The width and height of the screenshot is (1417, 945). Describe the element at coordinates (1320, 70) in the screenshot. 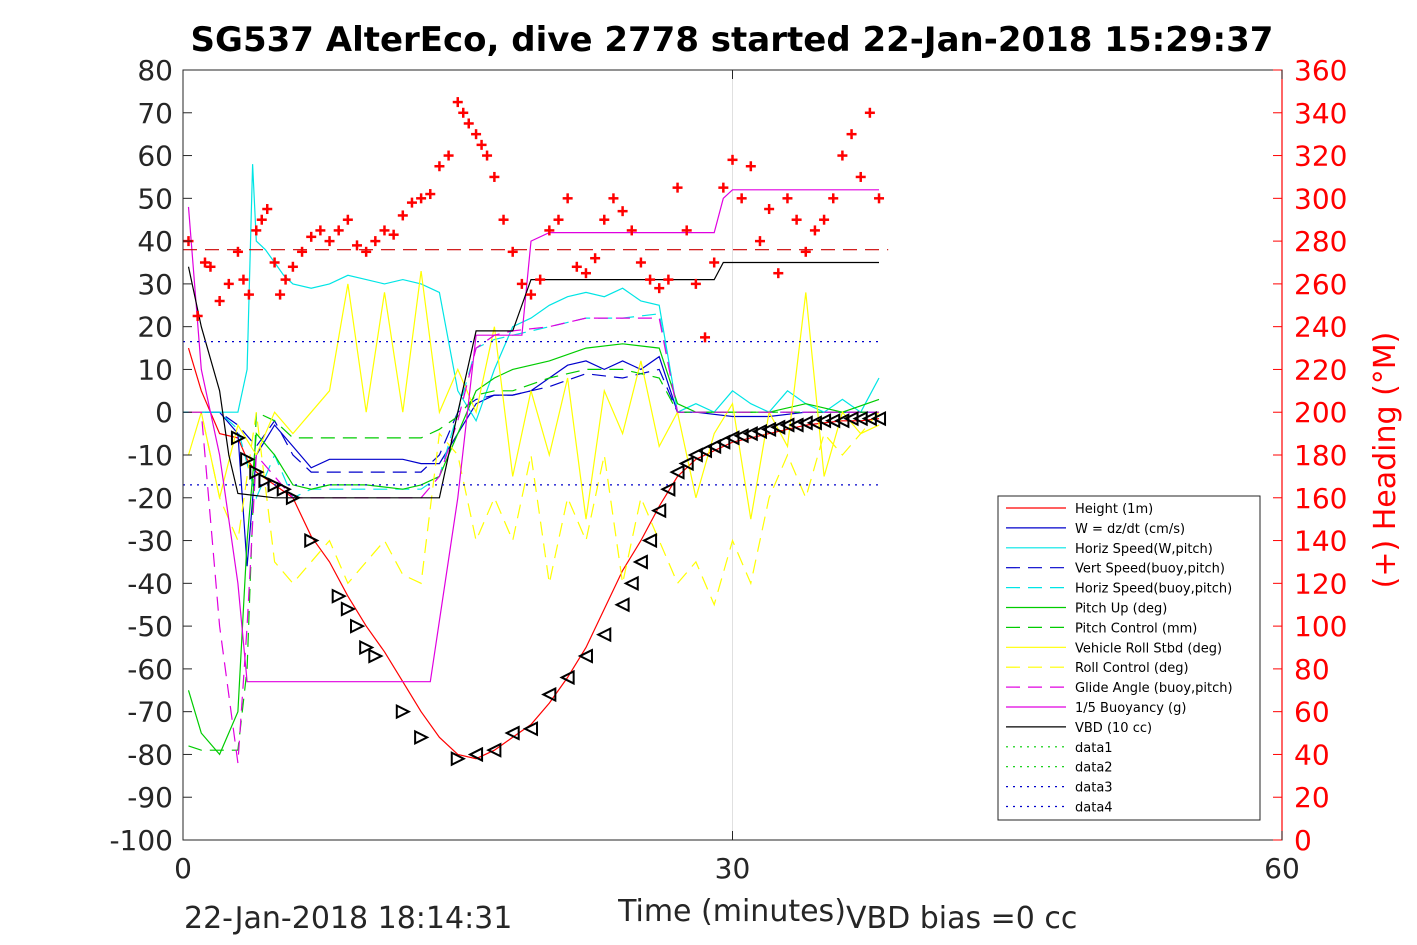

I see `y2-tick-label: 360` at that location.